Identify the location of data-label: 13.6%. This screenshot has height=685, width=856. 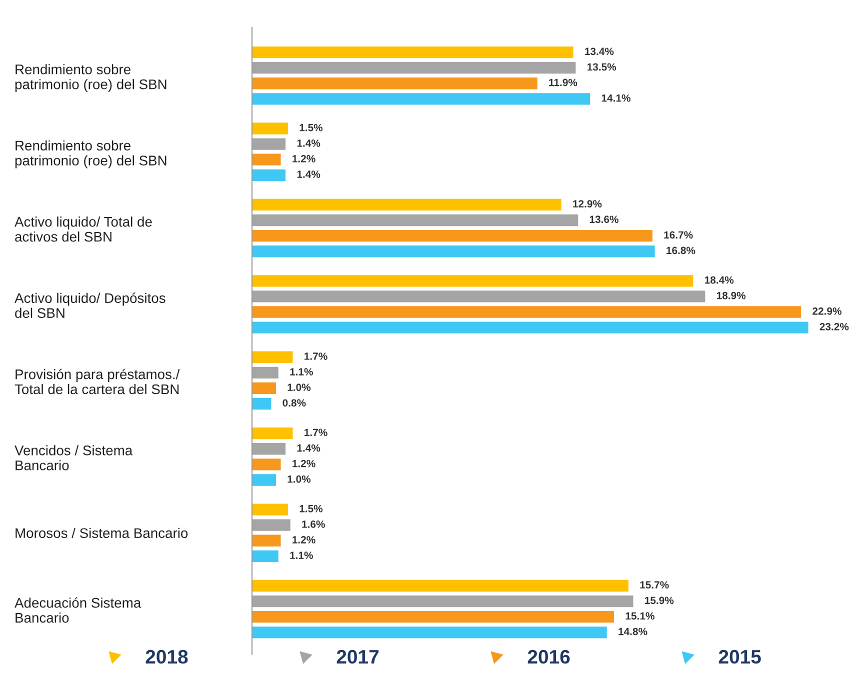
(604, 220).